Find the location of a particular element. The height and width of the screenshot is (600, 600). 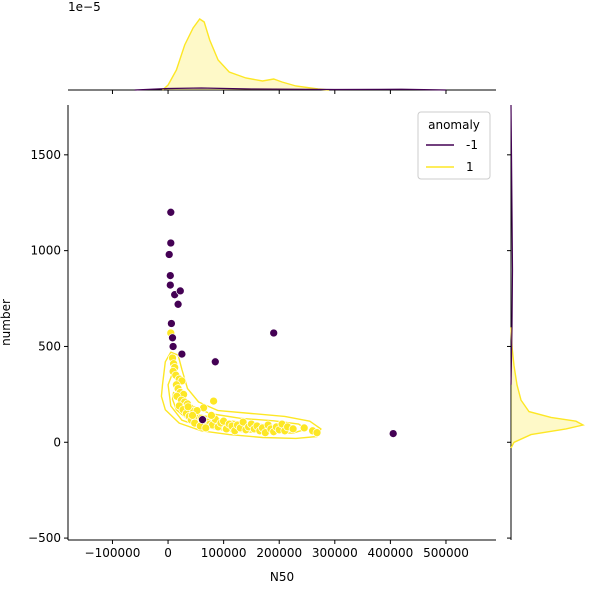

top-marginal-kde: 1e−5 is located at coordinates (282, 47).